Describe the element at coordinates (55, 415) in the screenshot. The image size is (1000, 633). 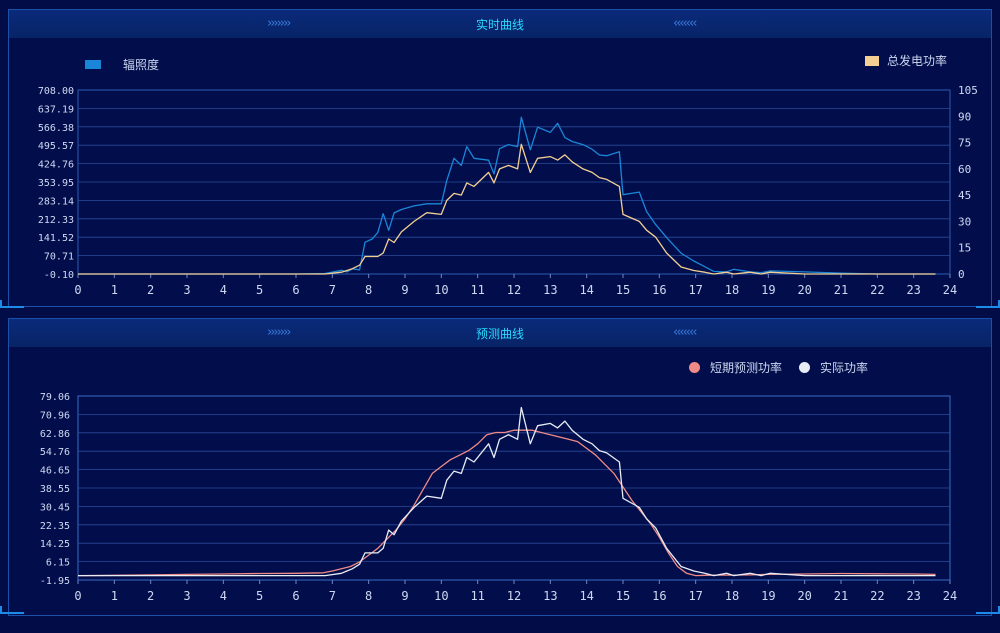
I see `y-tick-label: 70.96` at that location.